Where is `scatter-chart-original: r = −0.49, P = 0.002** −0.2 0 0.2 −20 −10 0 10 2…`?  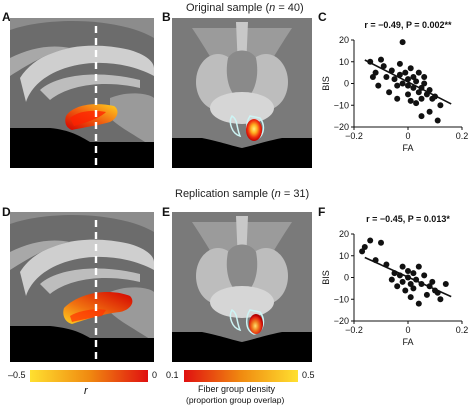
scatter-chart-original: r = −0.49, P = 0.002** −0.2 0 0.2 −20 −10 0 10 2… is located at coordinates (395, 86).